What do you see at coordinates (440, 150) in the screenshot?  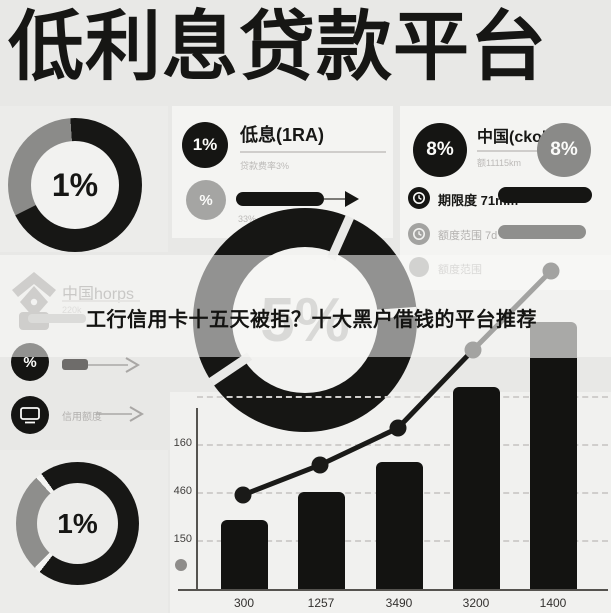 I see `china-badge-dark: 8%` at bounding box center [440, 150].